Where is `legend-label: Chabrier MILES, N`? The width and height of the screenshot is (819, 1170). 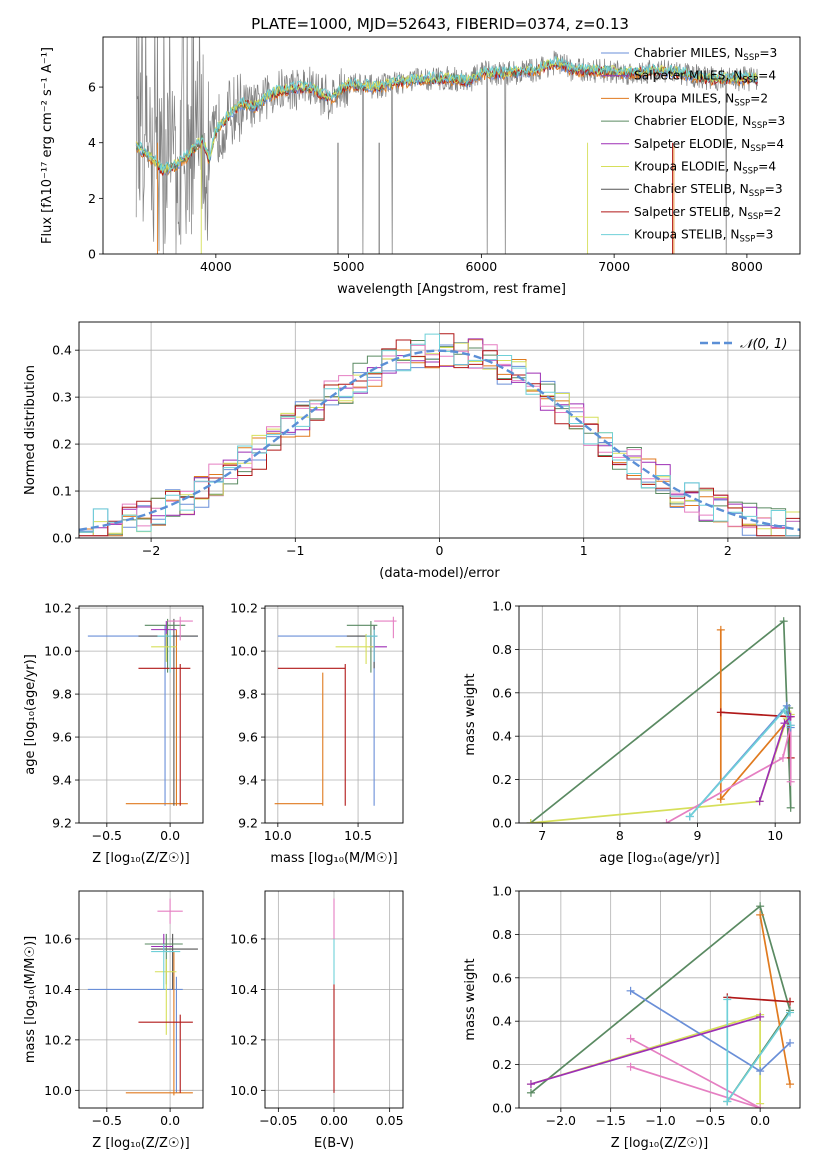 legend-label: Chabrier MILES, N is located at coordinates (688, 53).